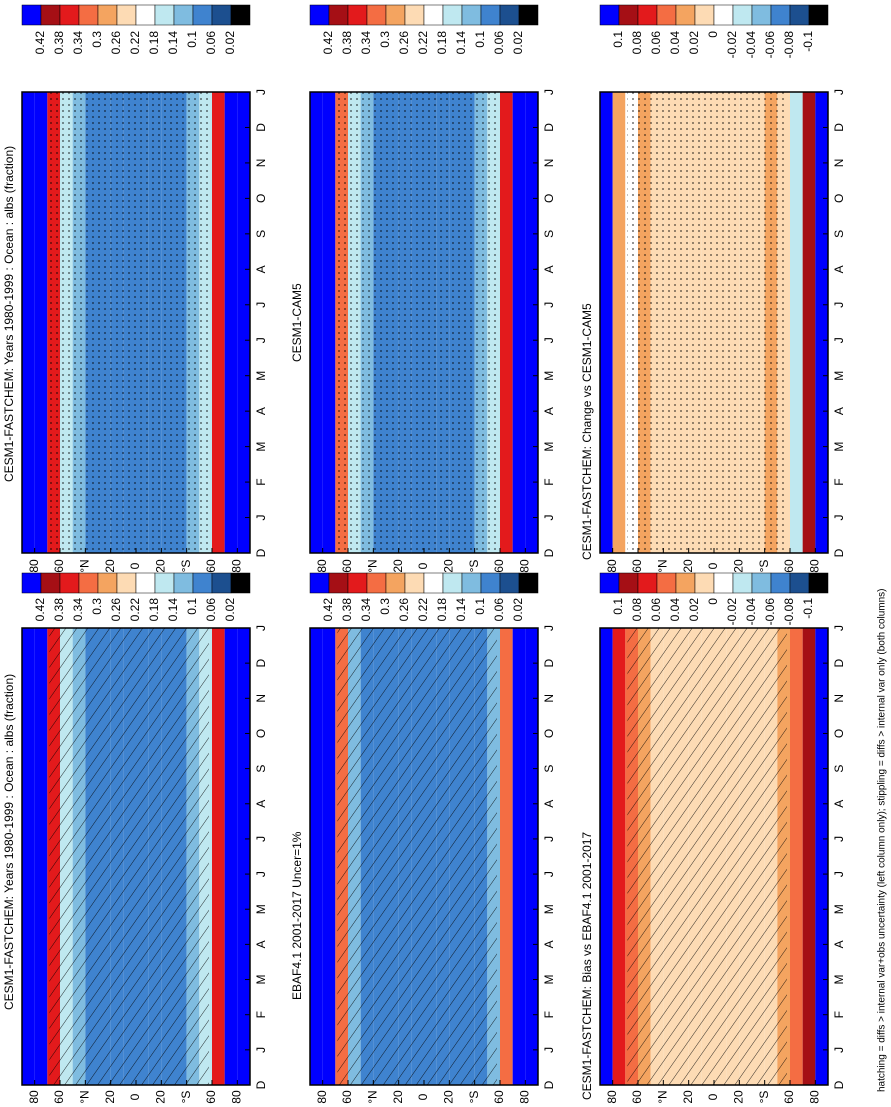  What do you see at coordinates (675, 43) in the screenshot?
I see `colorbar-label: 0.04` at bounding box center [675, 43].